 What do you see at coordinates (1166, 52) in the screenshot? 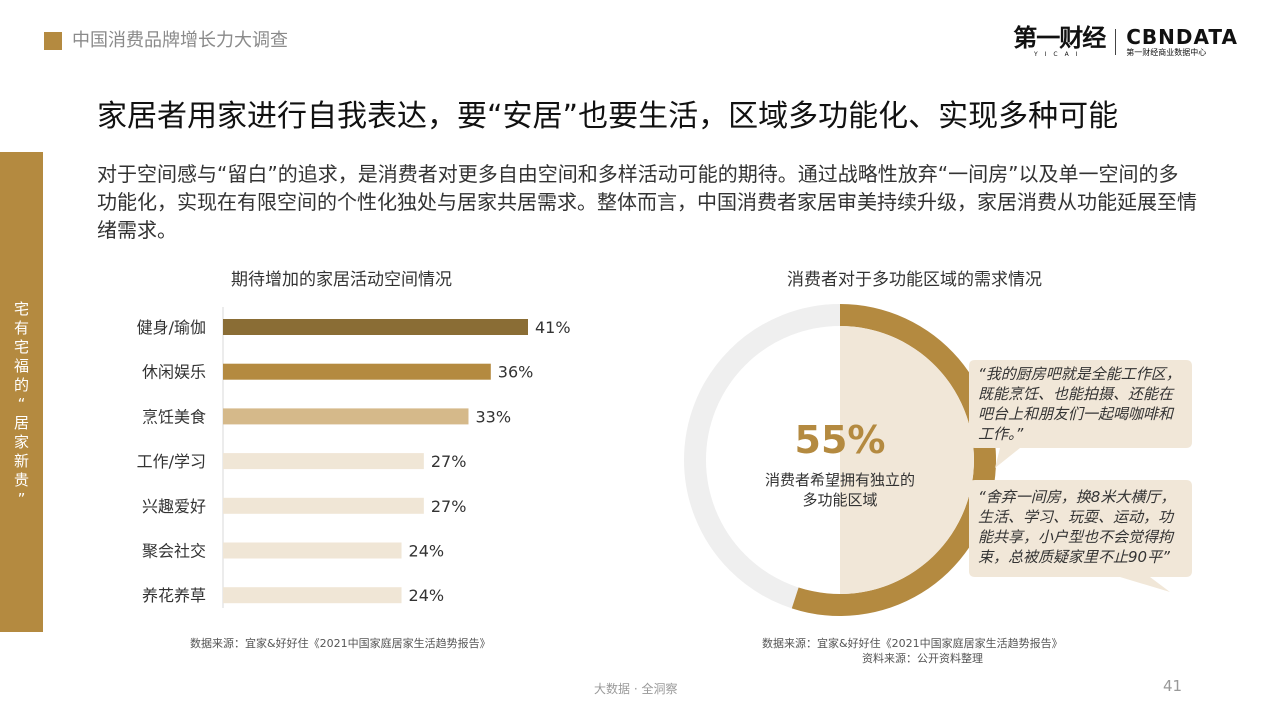
I see `cbndata-logo-sub: 第一财经商业数据中心` at bounding box center [1166, 52].